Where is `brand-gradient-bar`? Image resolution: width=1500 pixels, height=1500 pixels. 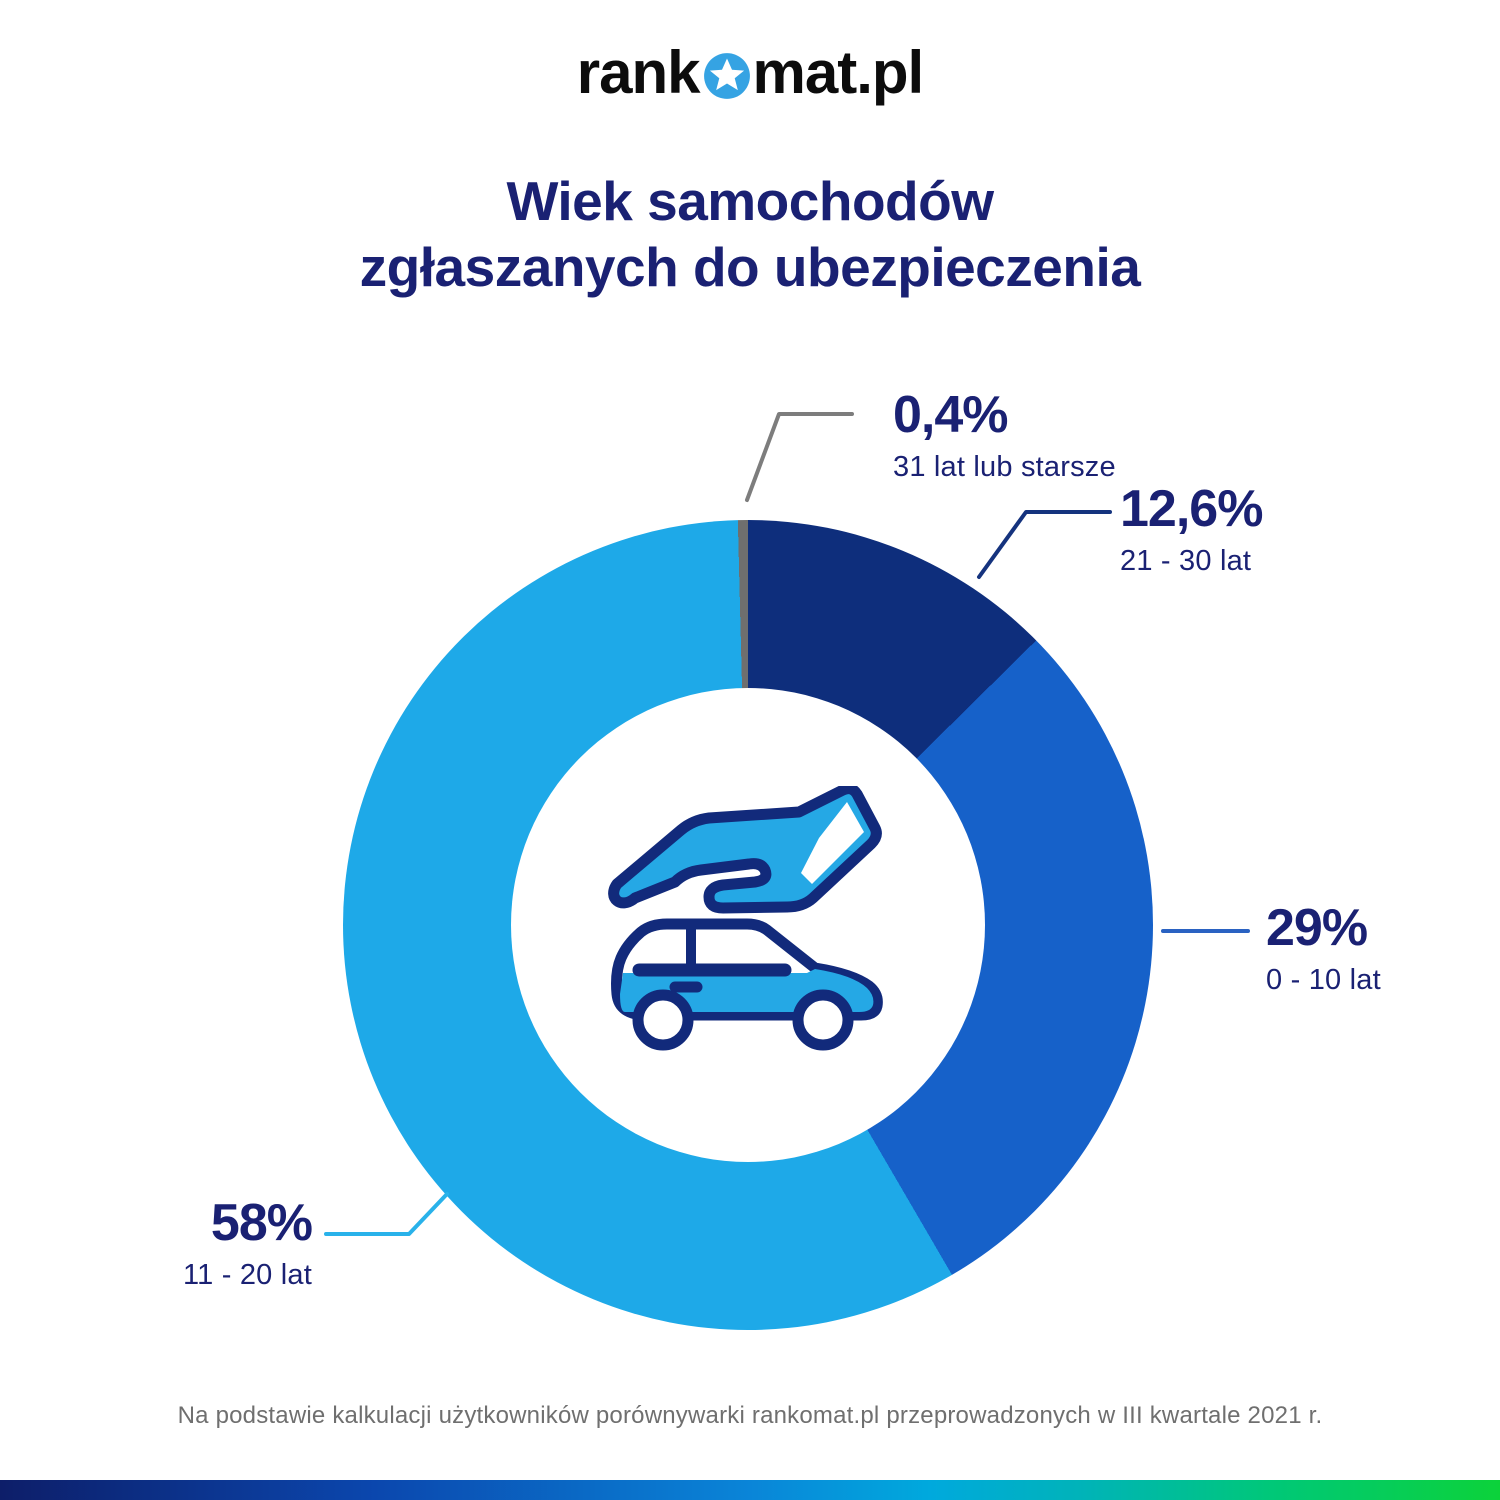
brand-gradient-bar is located at coordinates (750, 1490).